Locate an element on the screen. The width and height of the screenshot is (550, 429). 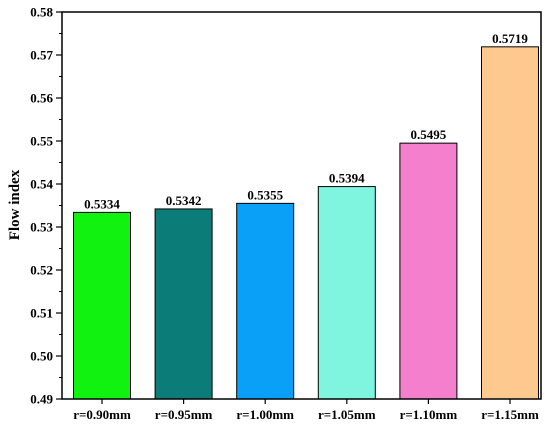
x-tick-label-r=1.05mm: r=1.05mm is located at coordinates (347, 414).